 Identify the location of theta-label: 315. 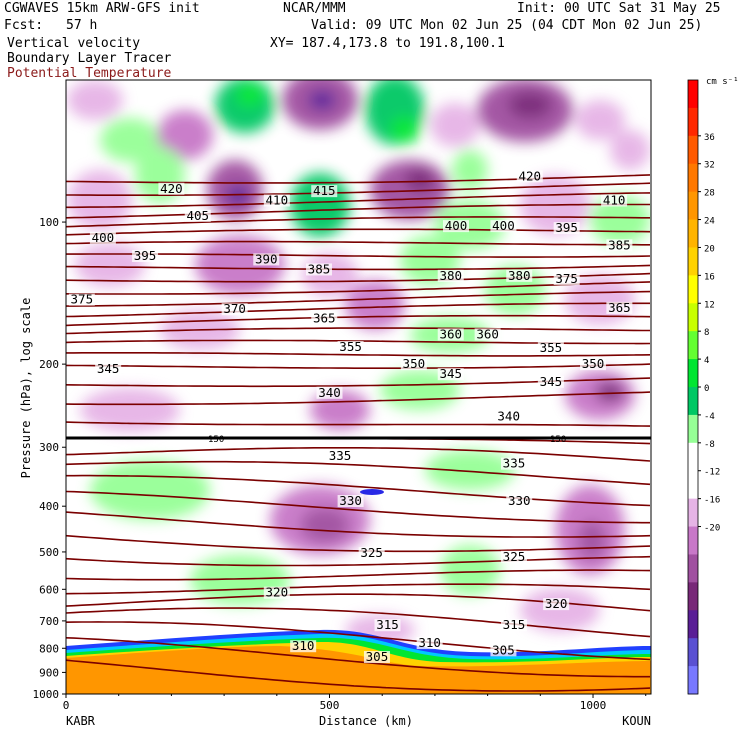
(387, 624).